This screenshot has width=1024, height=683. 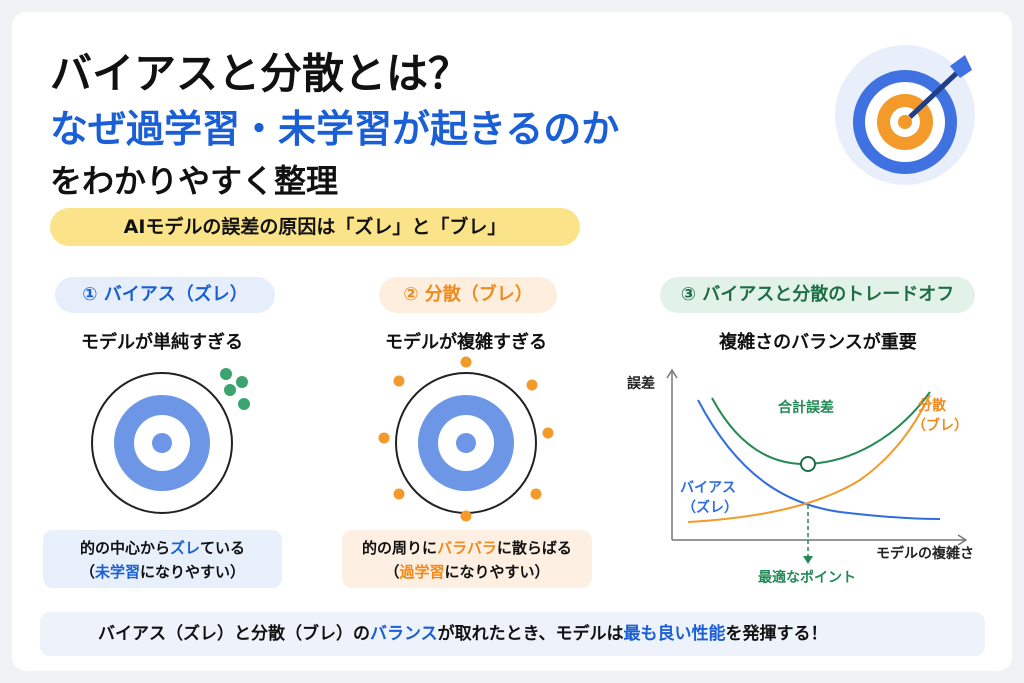 I want to click on text: 的の周りに, so click(x=400, y=548).